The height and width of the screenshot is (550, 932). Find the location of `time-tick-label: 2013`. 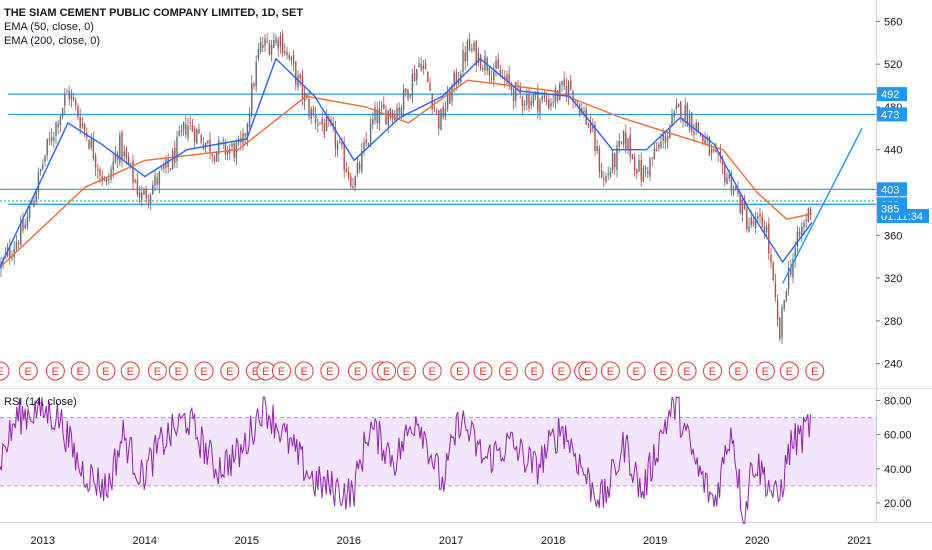

time-tick-label: 2013 is located at coordinates (43, 541).